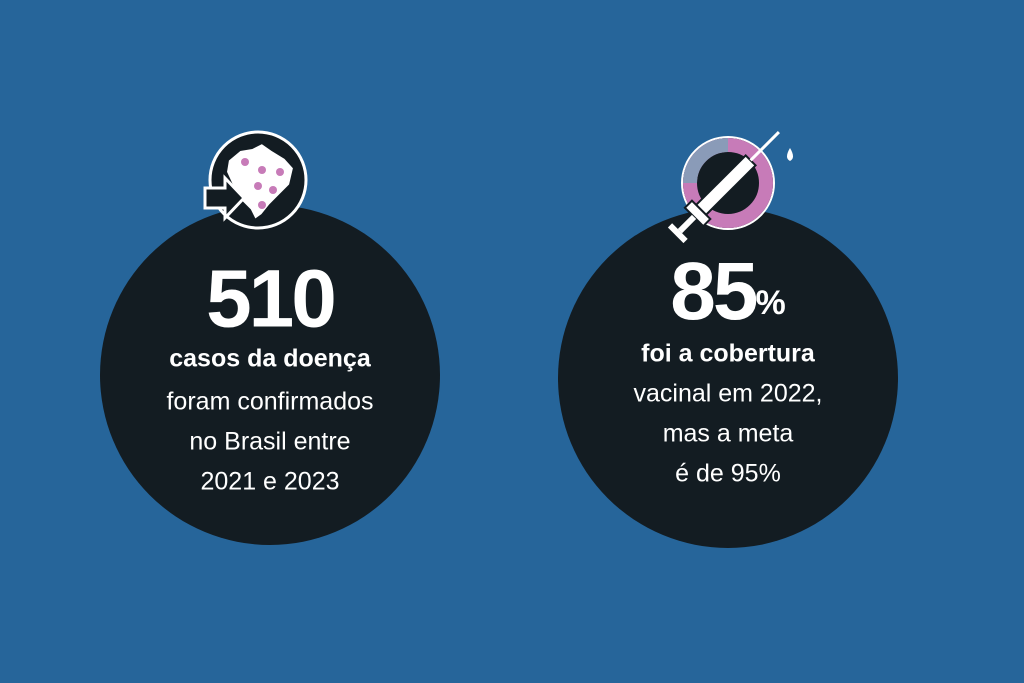 The height and width of the screenshot is (683, 1024). I want to click on left-line: 2021 e 2023, so click(269, 482).